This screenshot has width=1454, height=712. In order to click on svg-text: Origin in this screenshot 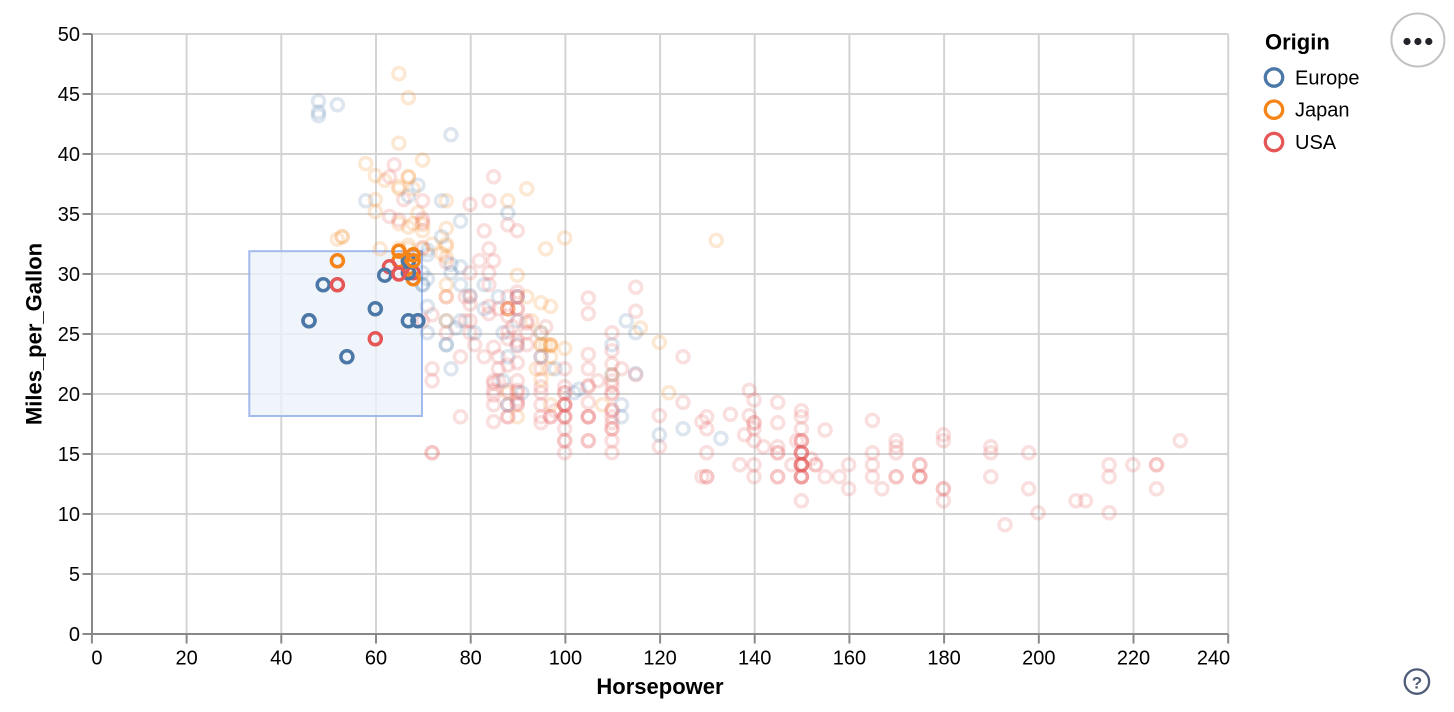, I will do `click(1297, 42)`.